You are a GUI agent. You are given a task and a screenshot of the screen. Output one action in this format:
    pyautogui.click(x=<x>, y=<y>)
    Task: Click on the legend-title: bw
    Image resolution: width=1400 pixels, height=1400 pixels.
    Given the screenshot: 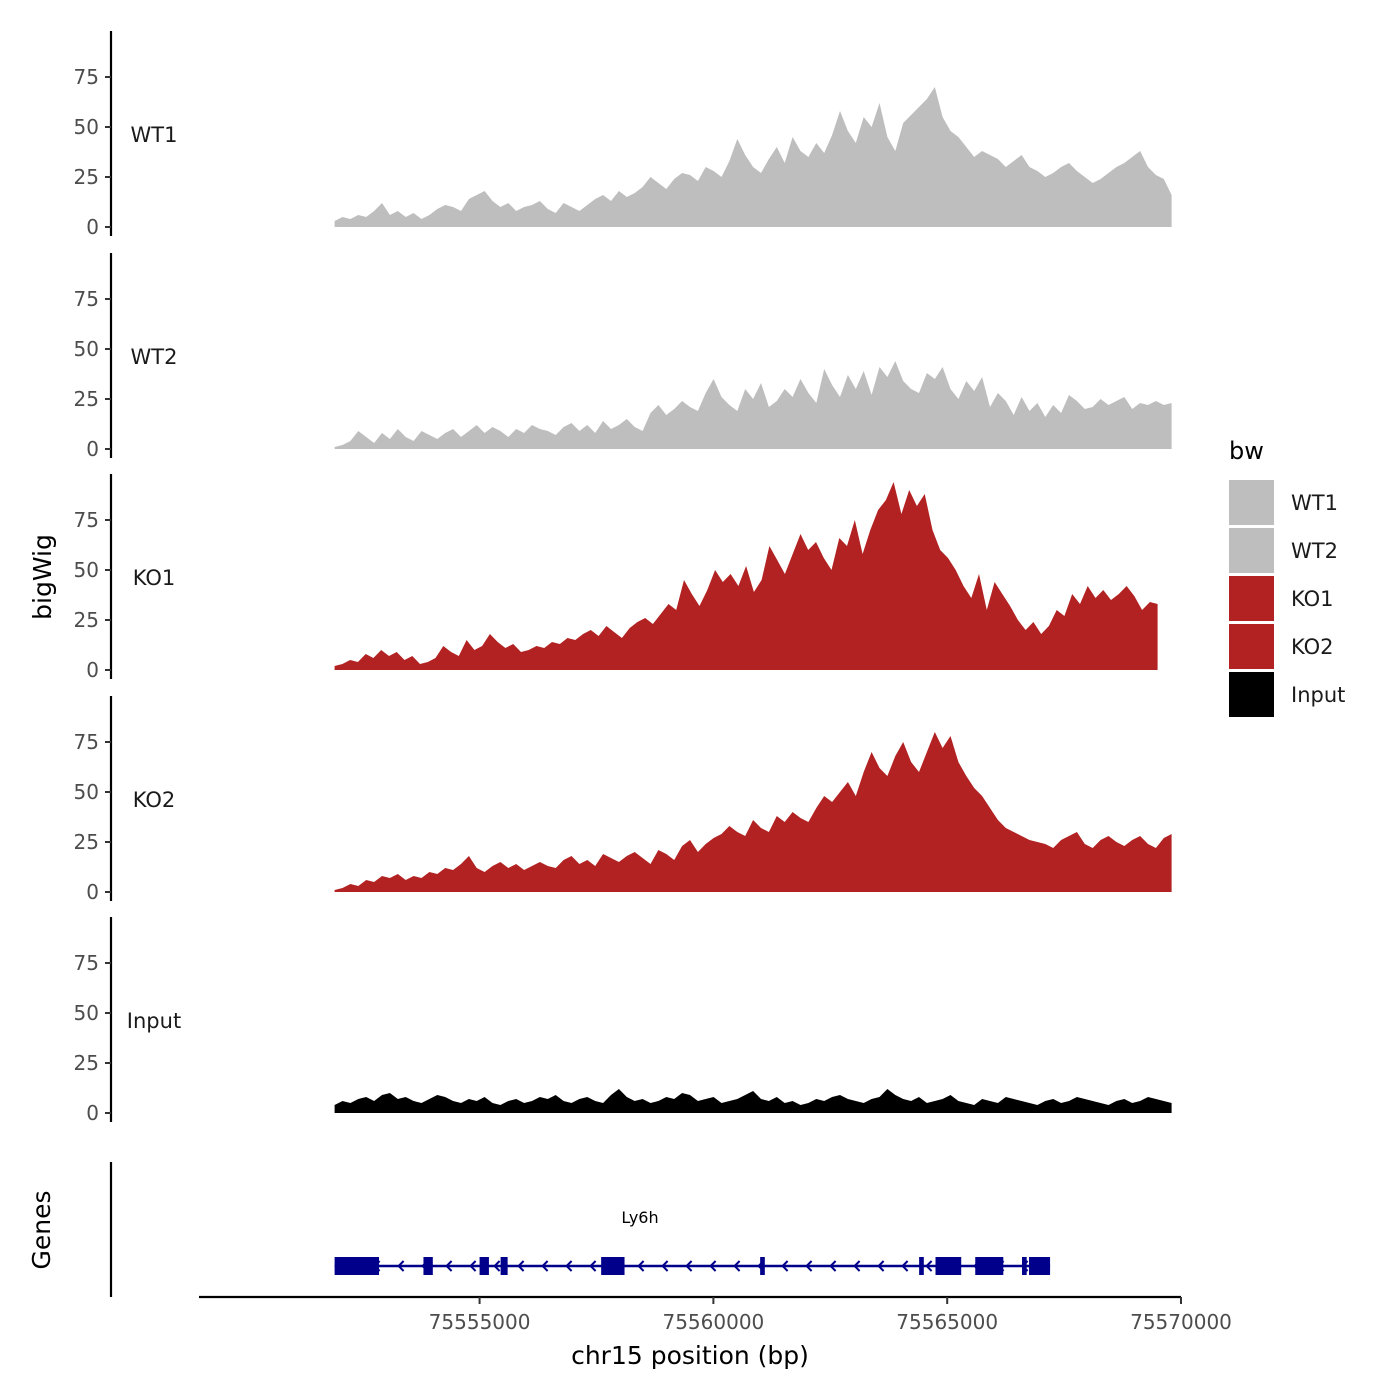 What is the action you would take?
    pyautogui.click(x=1246, y=451)
    